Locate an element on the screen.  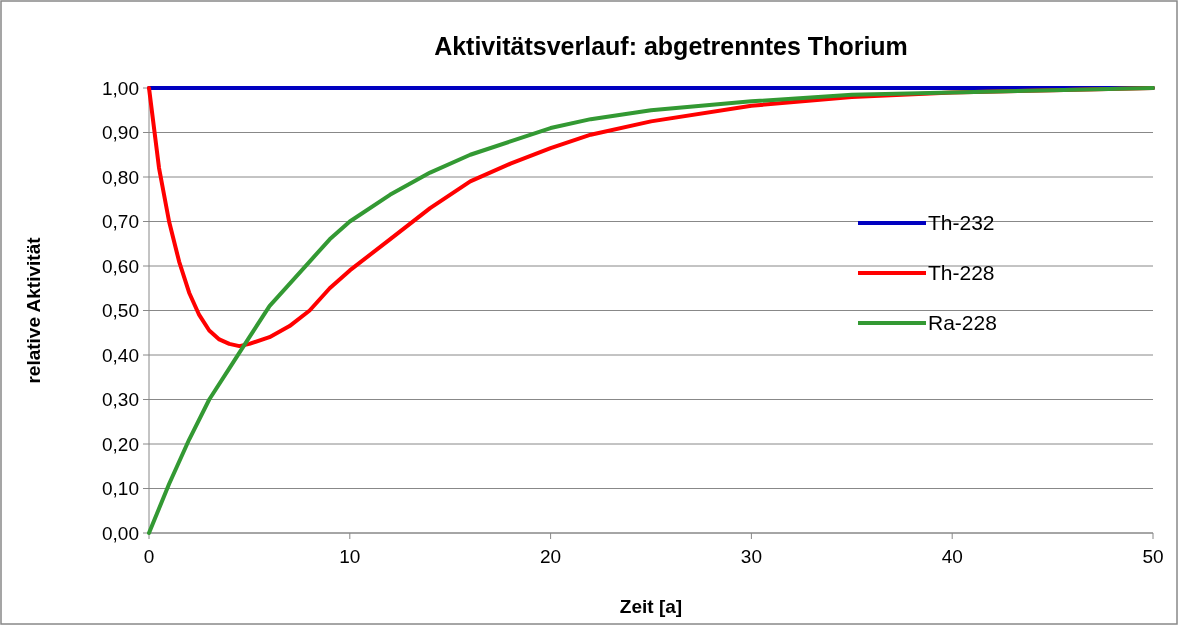
x-tick-label: 30 is located at coordinates (751, 556).